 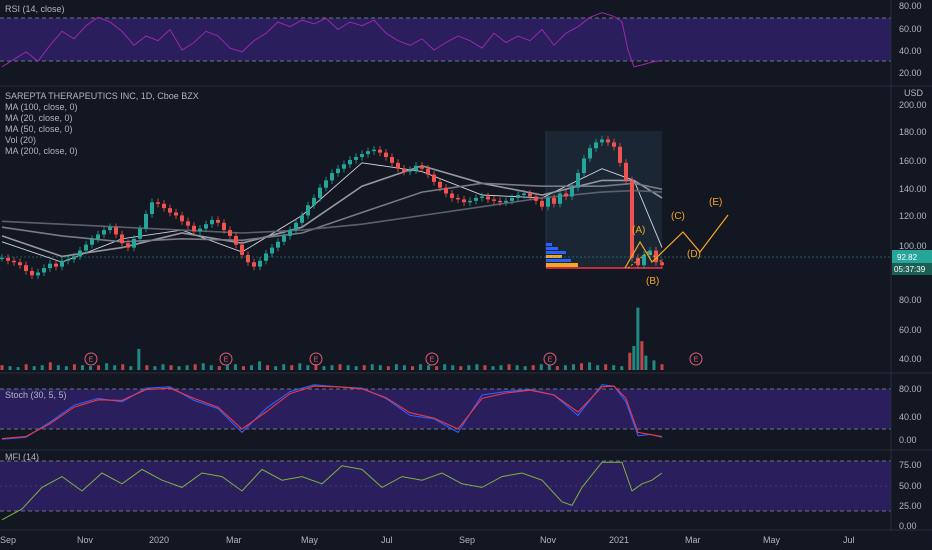 I want to click on currency-label: USD, so click(x=914, y=93).